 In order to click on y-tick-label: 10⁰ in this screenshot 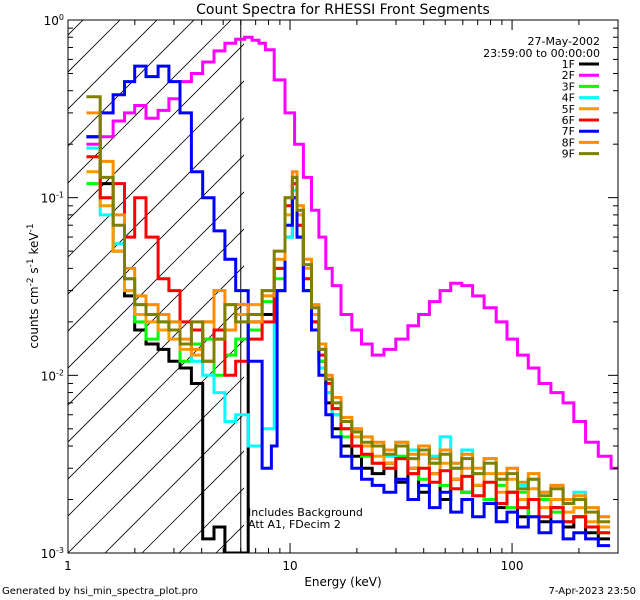, I will do `click(54, 20)`.